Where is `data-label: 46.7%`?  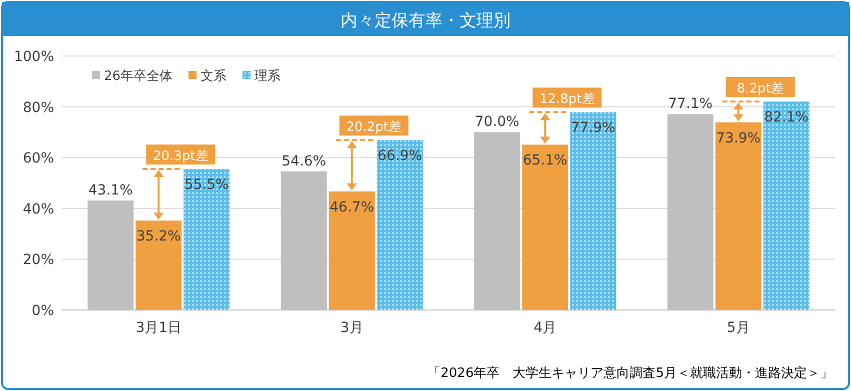
data-label: 46.7% is located at coordinates (352, 207).